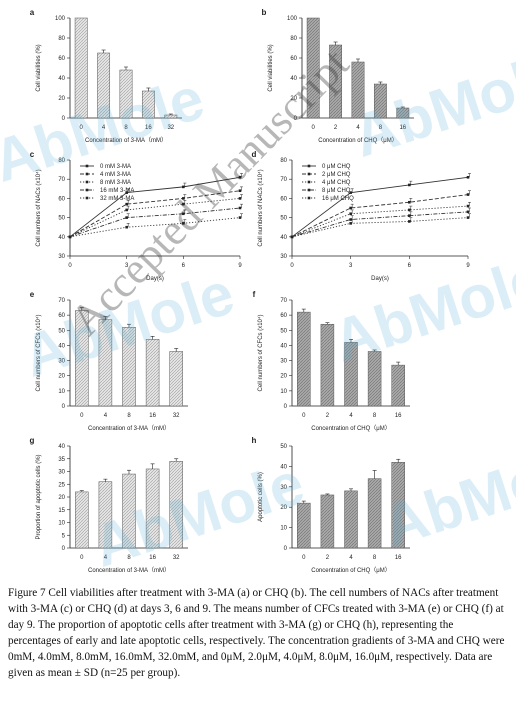 The width and height of the screenshot is (516, 716). Describe the element at coordinates (338, 199) in the screenshot. I see `legend-label: 16 μM CHQ` at that location.